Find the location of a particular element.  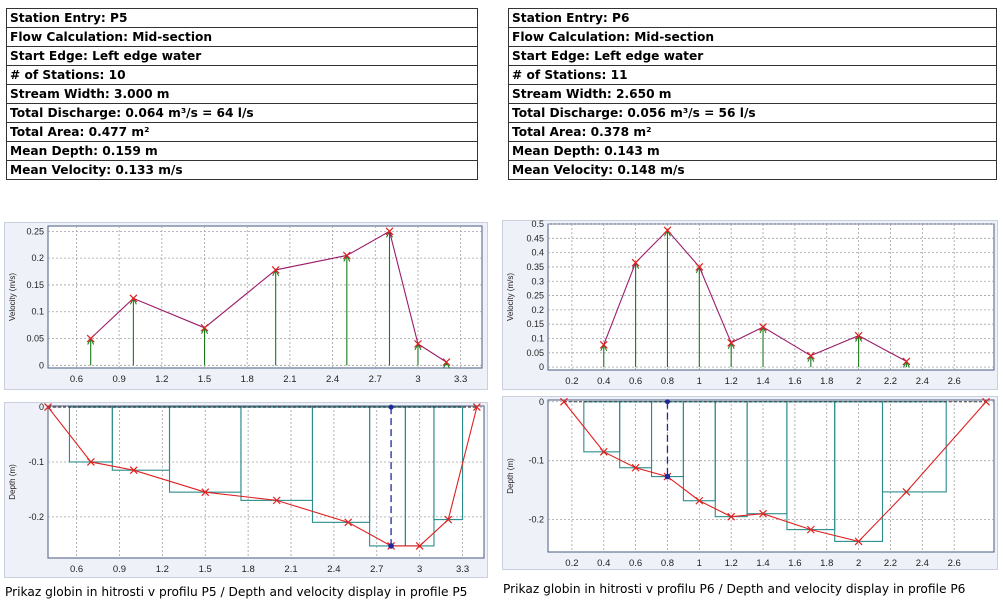

x-tick-label: 0.8 is located at coordinates (667, 563).